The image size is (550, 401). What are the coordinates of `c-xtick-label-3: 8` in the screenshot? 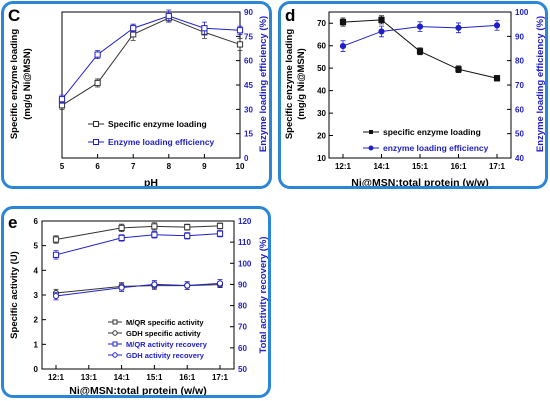 It's located at (169, 166).